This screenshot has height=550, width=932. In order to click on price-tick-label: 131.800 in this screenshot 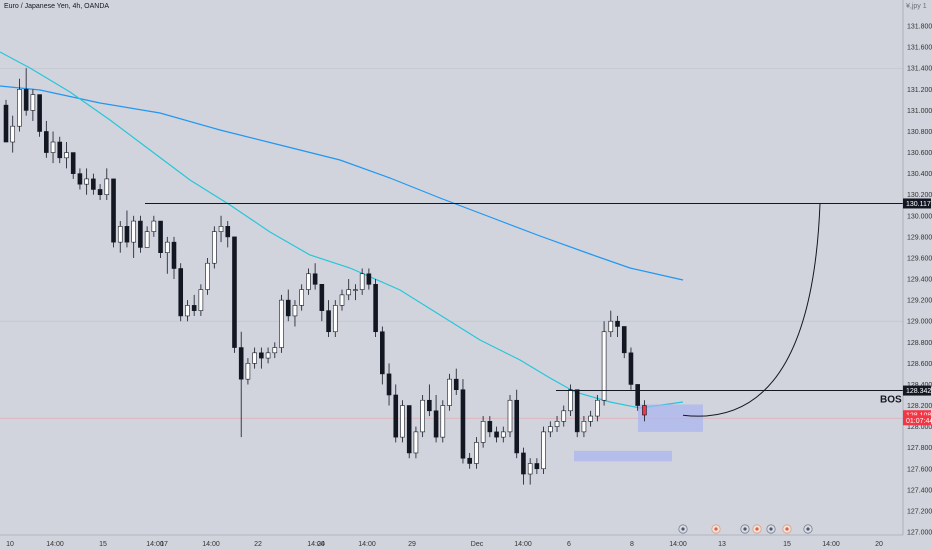, I will do `click(919, 27)`.